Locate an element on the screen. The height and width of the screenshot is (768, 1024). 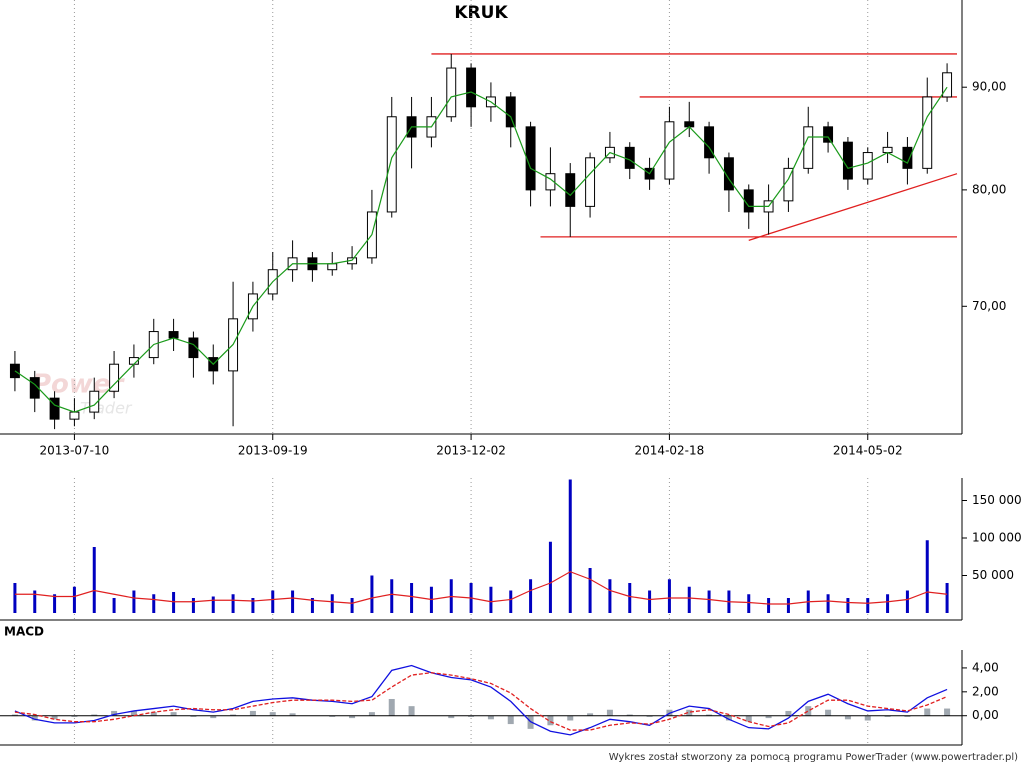
y-tick-label: 70,00 is located at coordinates (989, 306).